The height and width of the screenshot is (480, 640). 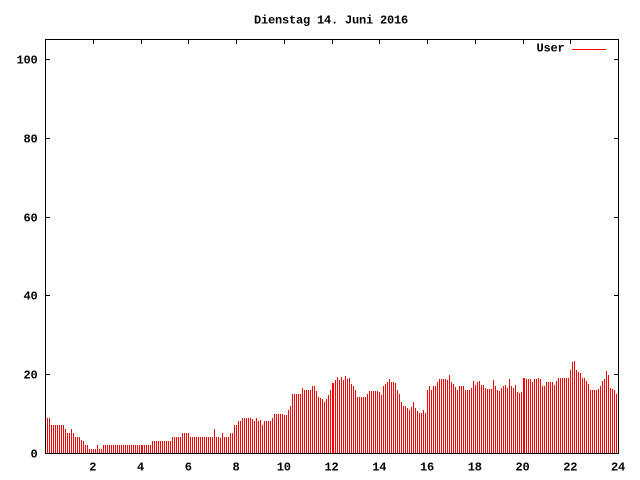 I want to click on svg-text: Dienstag 14. Juni 2016, so click(x=331, y=21).